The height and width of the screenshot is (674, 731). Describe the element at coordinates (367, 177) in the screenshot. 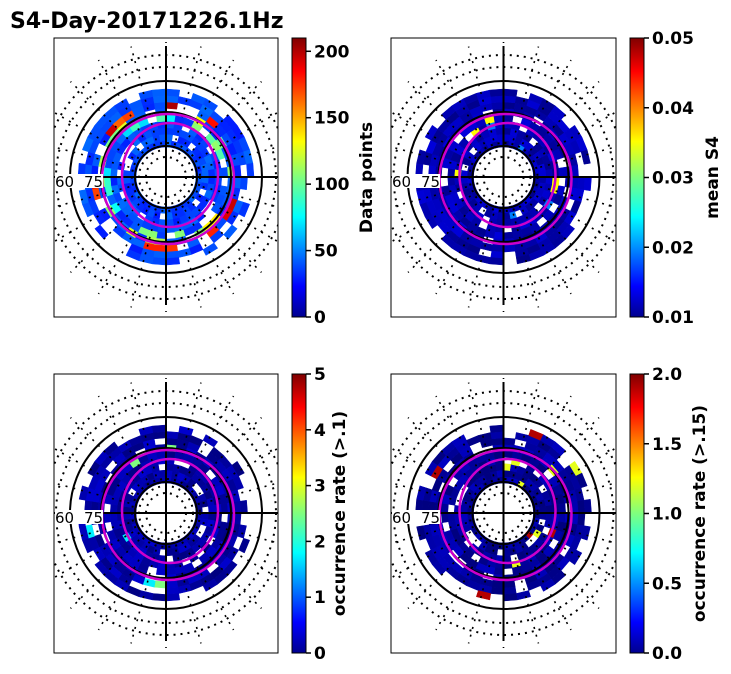

I see `colorbar-label: Data points` at that location.